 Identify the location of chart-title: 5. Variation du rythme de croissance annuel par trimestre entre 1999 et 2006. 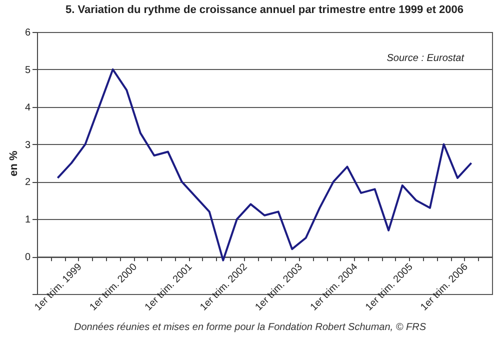
(264, 10).